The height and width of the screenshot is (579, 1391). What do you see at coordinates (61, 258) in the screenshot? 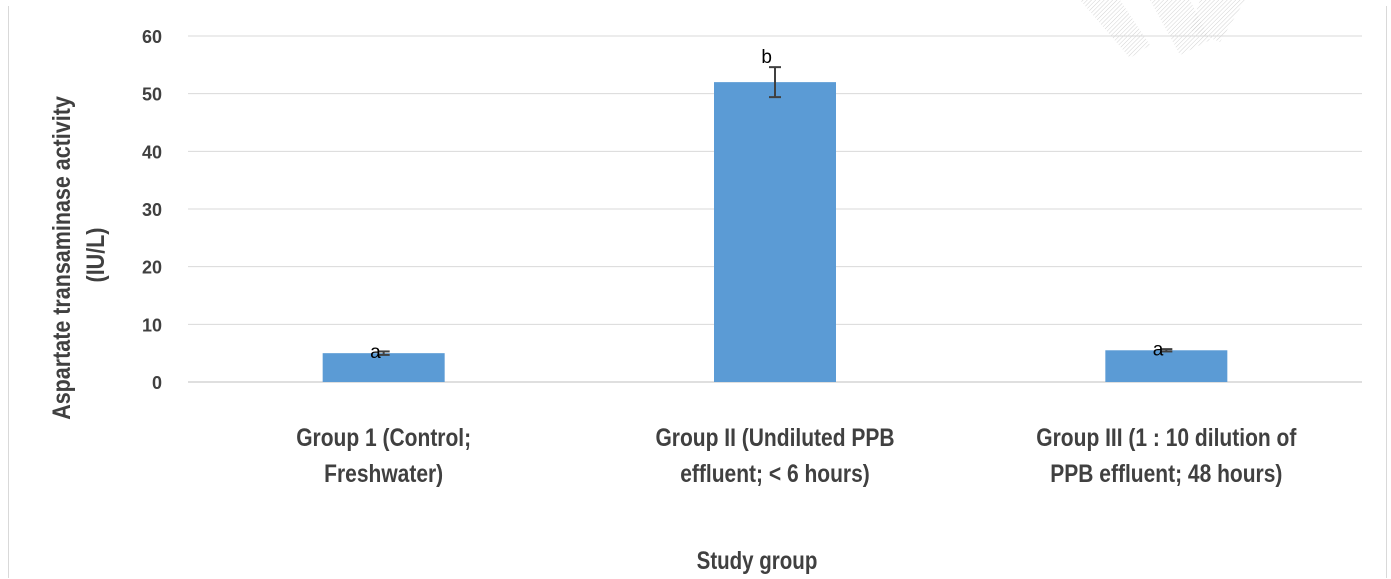
I see `y-axis-title-line-1: Aspartate transaminase activity` at bounding box center [61, 258].